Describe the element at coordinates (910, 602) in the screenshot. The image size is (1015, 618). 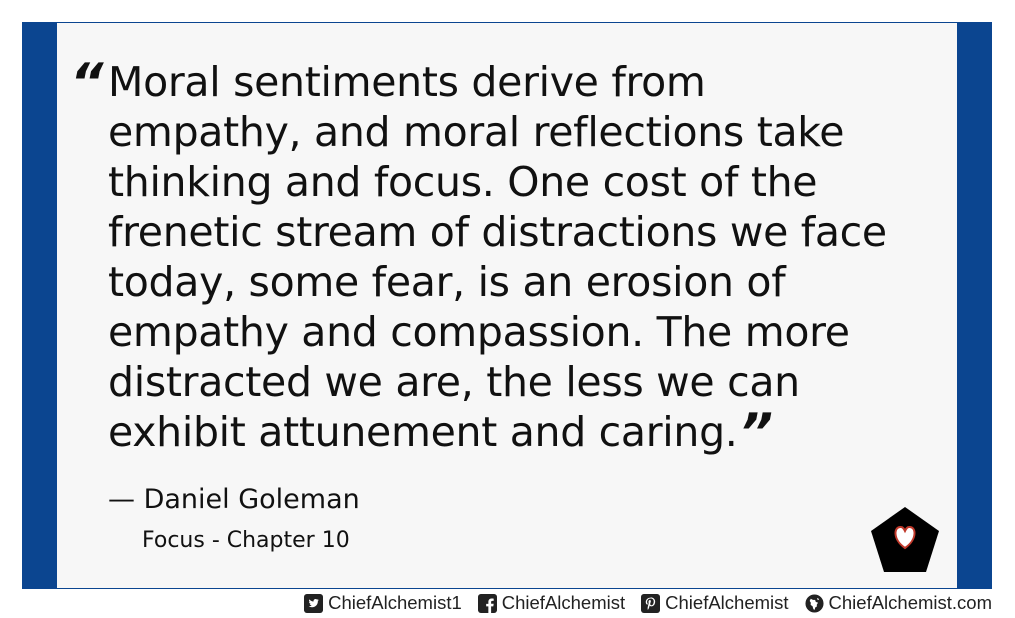
I see `website-url: ChiefAlchemist.com` at that location.